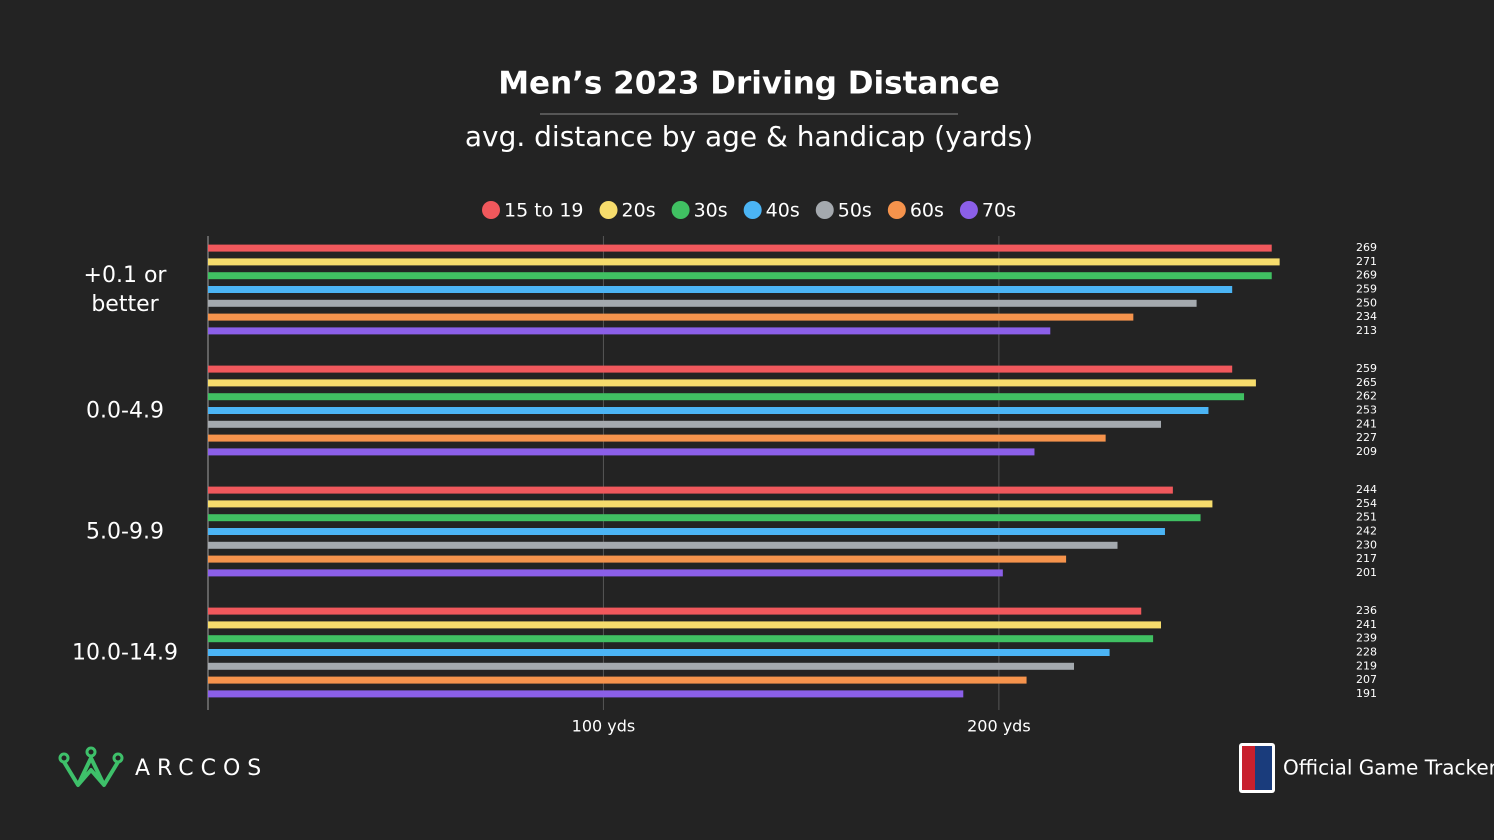 This screenshot has height=840, width=1494. What do you see at coordinates (999, 726) in the screenshot?
I see `x-tick-label: 200 yds` at bounding box center [999, 726].